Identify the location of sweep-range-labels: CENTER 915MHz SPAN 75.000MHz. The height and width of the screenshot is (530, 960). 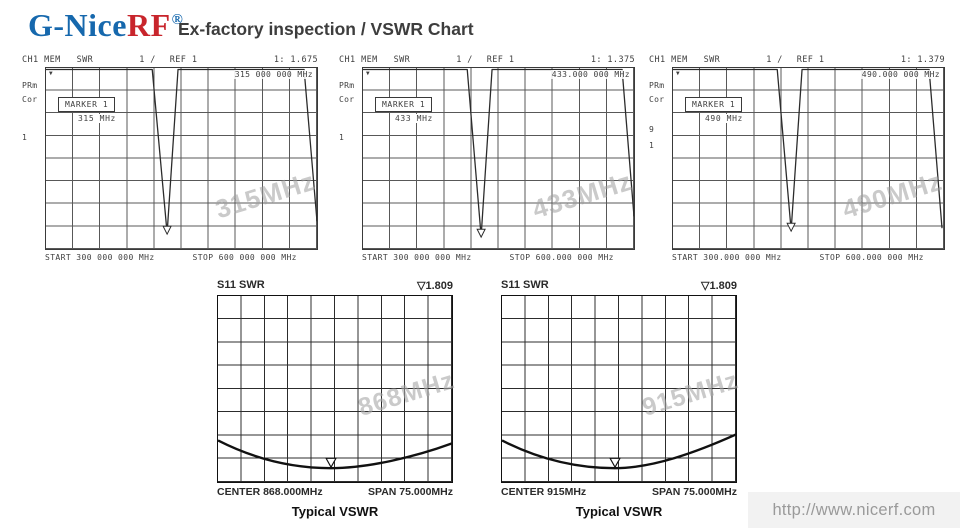
(619, 492).